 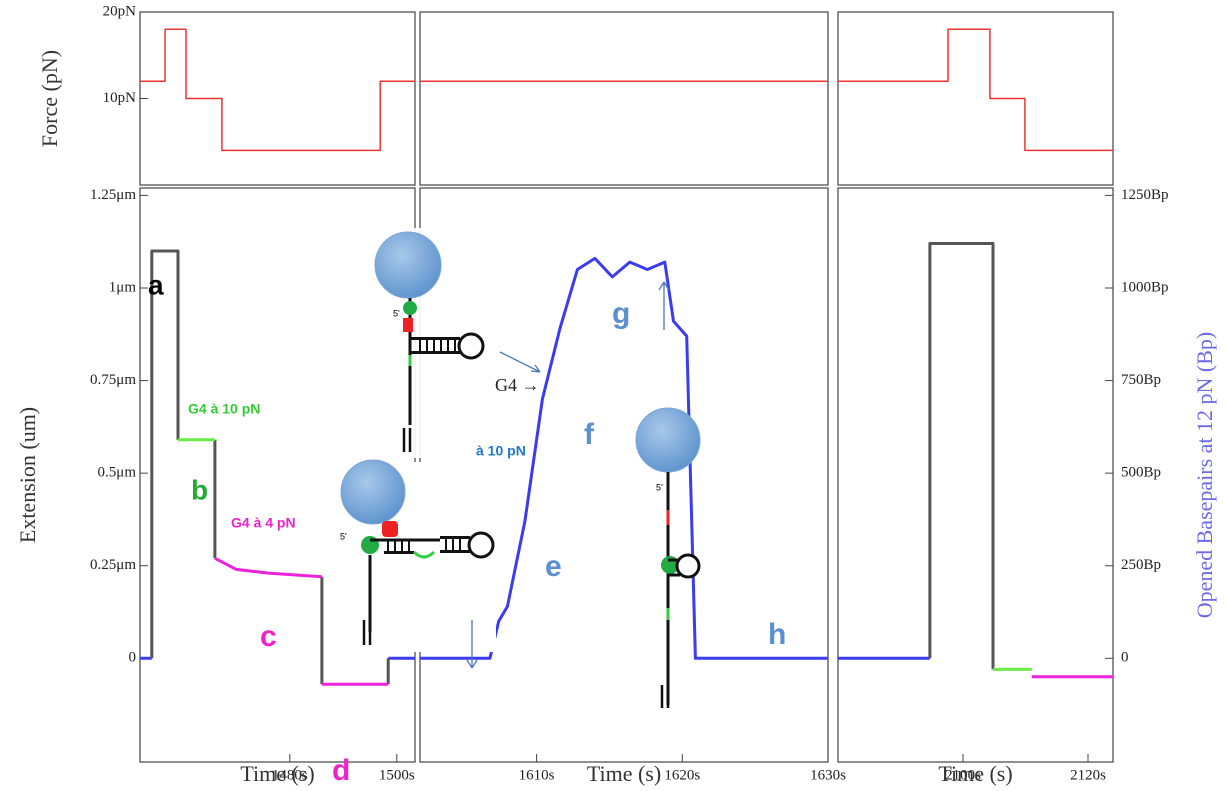 I want to click on y-tick-label: 0, so click(x=133, y=658).